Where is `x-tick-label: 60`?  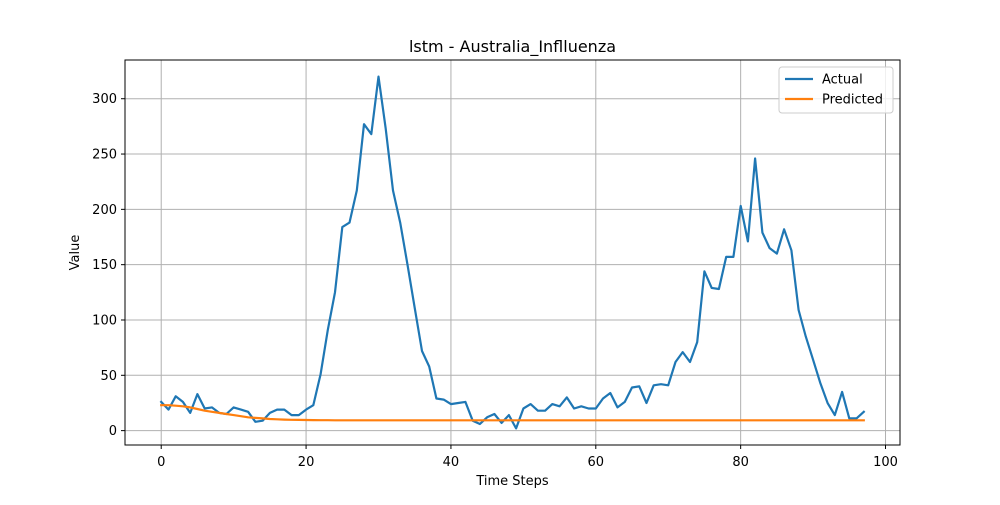
x-tick-label: 60 is located at coordinates (596, 462).